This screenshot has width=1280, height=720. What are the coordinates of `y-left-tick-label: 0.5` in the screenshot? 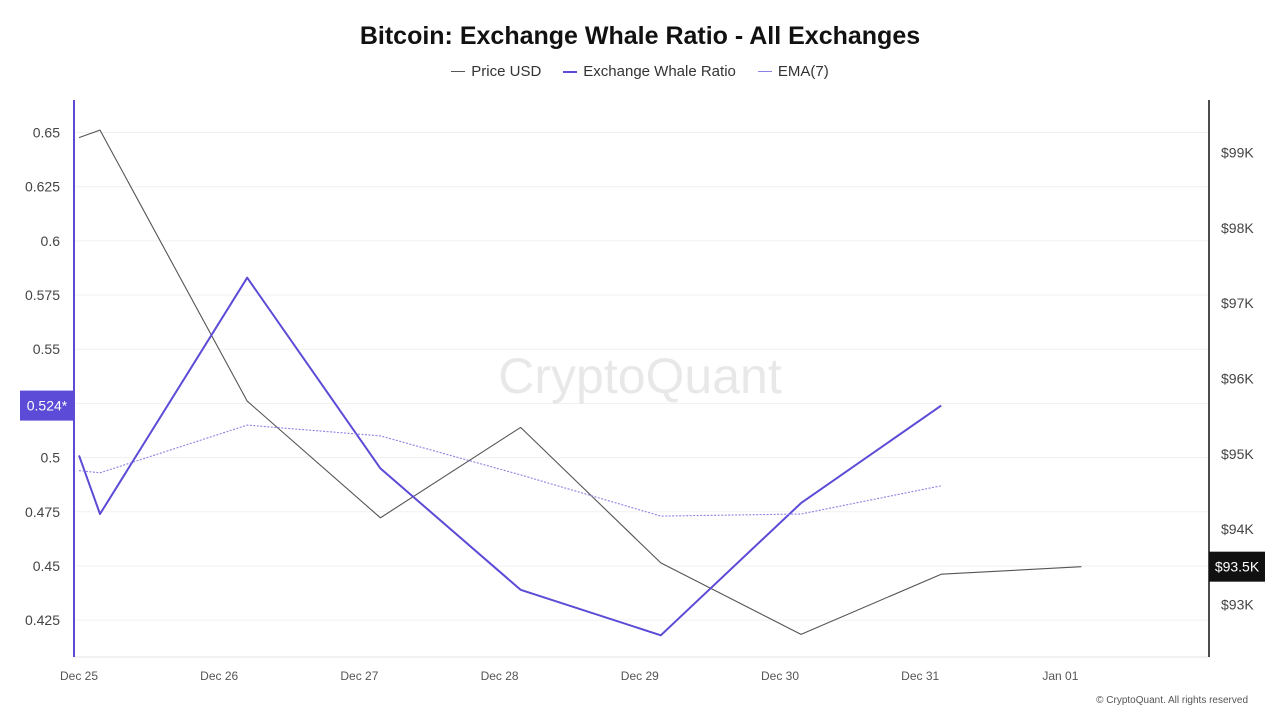 It's located at (51, 458).